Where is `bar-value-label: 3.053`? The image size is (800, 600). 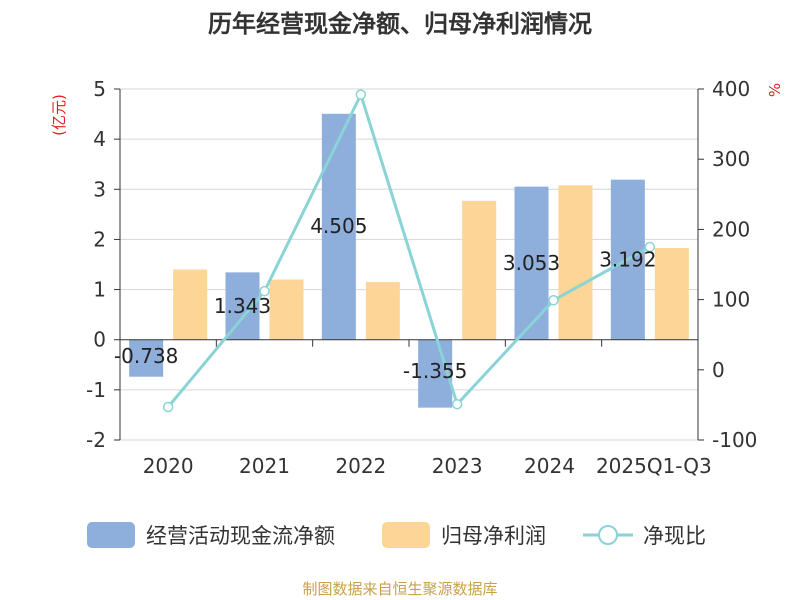
bar-value-label: 3.053 is located at coordinates (531, 263).